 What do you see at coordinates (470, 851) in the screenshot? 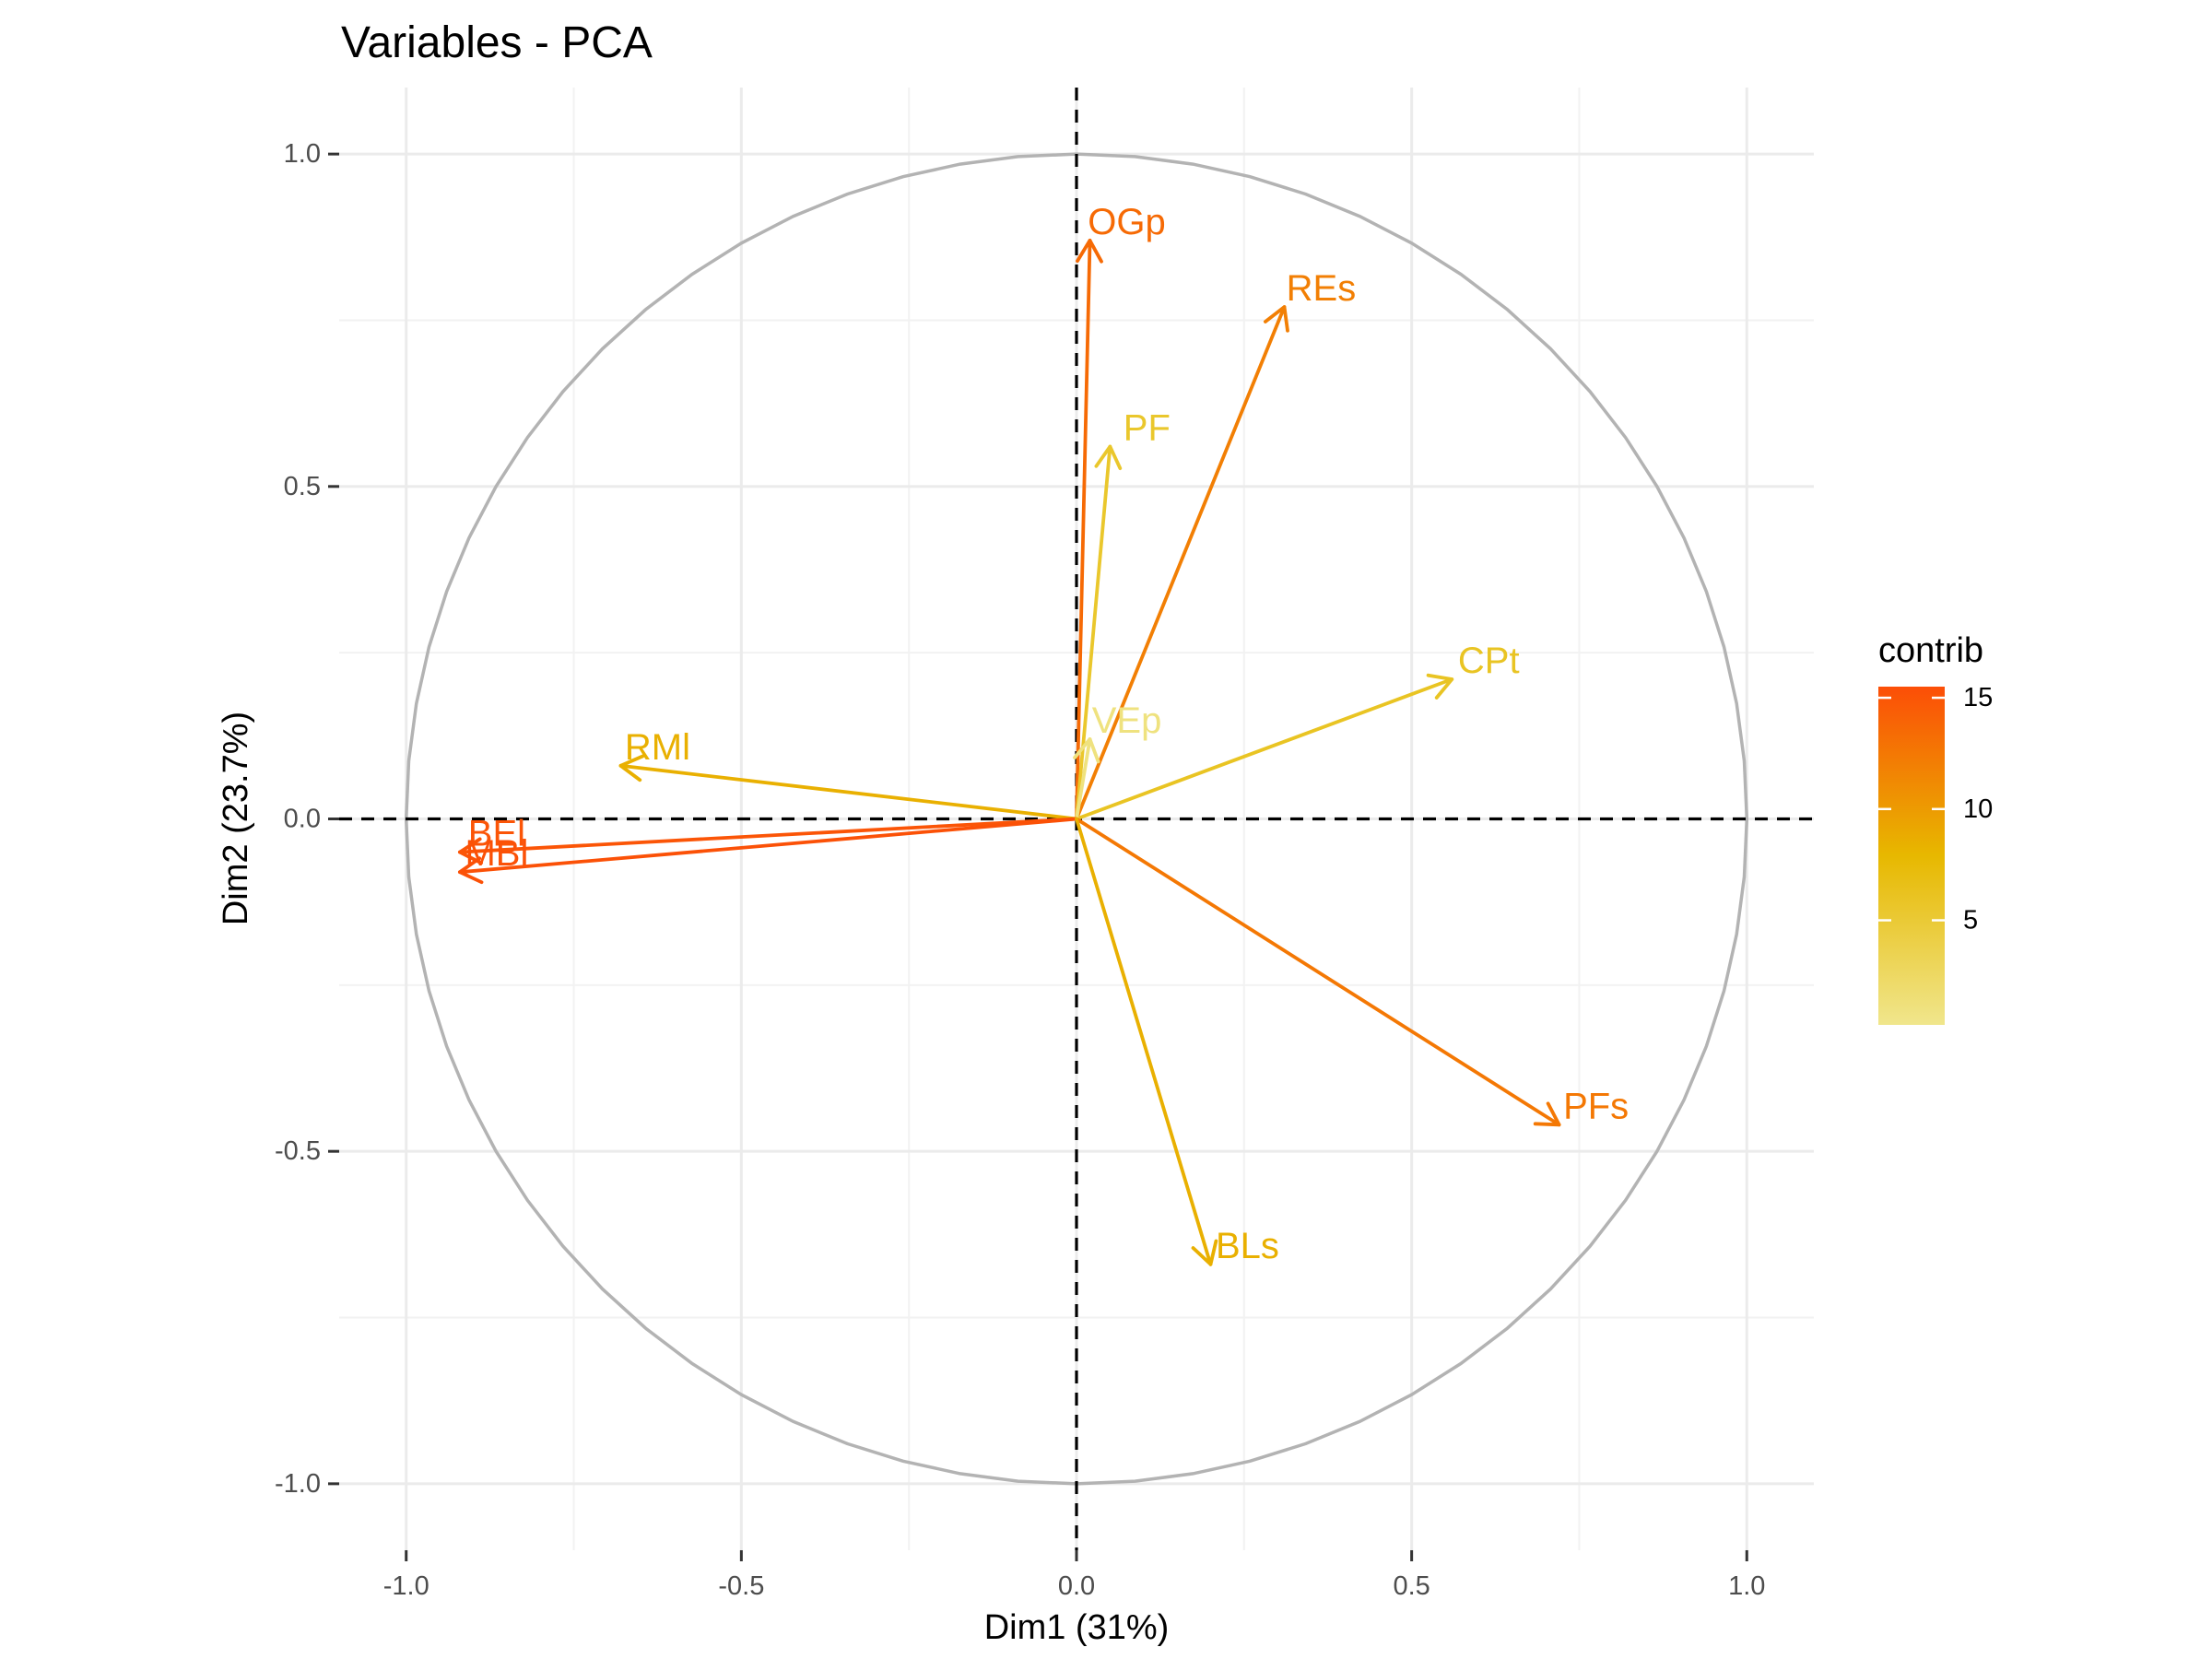
I see `arrowhead-bel` at bounding box center [470, 851].